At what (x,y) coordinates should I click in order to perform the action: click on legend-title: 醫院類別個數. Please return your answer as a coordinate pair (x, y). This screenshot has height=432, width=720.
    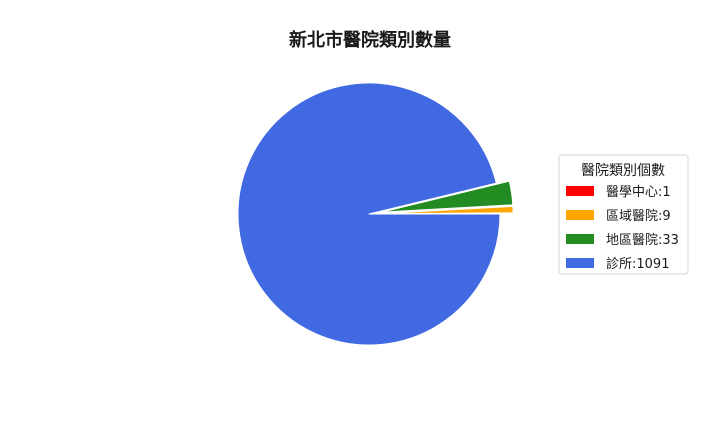
    Looking at the image, I should click on (623, 171).